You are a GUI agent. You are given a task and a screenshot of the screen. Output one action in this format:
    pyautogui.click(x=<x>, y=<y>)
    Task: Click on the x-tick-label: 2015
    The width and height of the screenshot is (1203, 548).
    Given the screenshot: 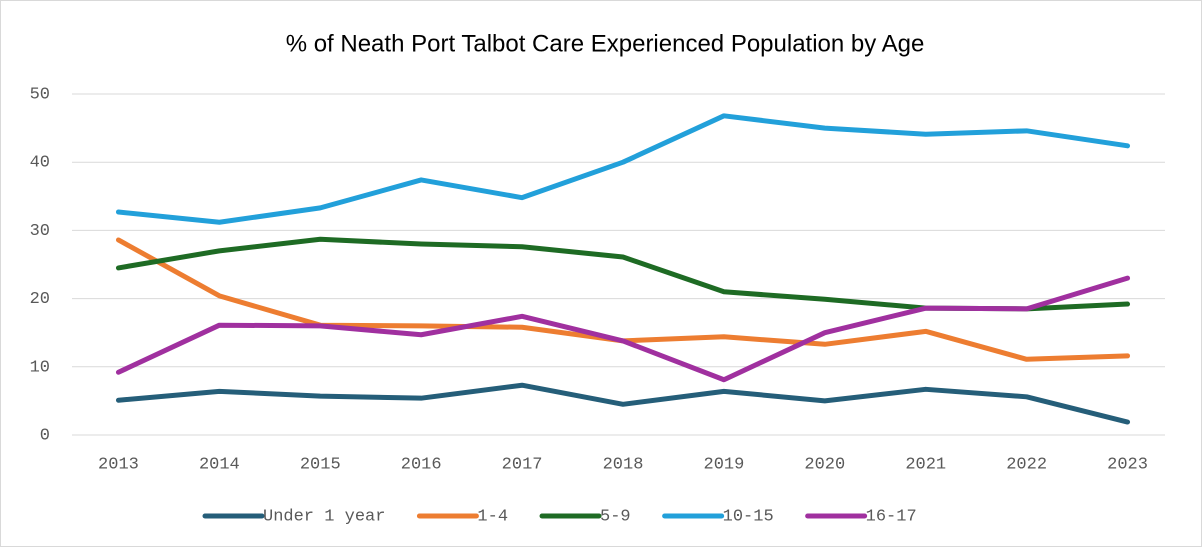 What is the action you would take?
    pyautogui.click(x=320, y=464)
    